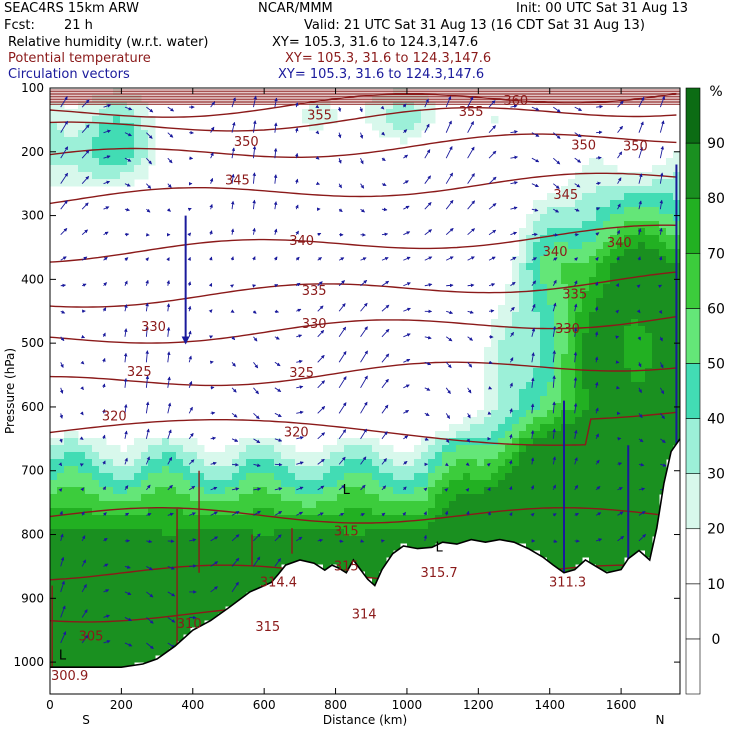 The height and width of the screenshot is (740, 740). What do you see at coordinates (121, 705) in the screenshot?
I see `x-tick-label: 200` at bounding box center [121, 705].